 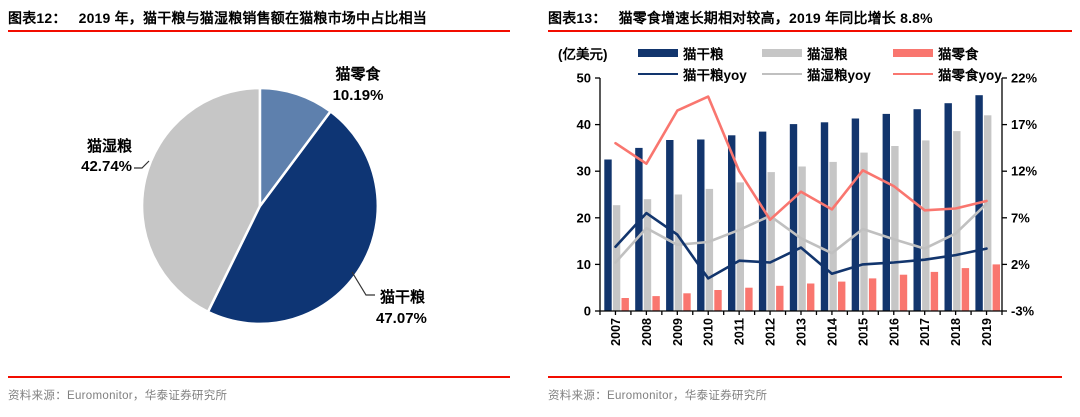 I want to click on bar-猫湿粮-2010, so click(x=709, y=249).